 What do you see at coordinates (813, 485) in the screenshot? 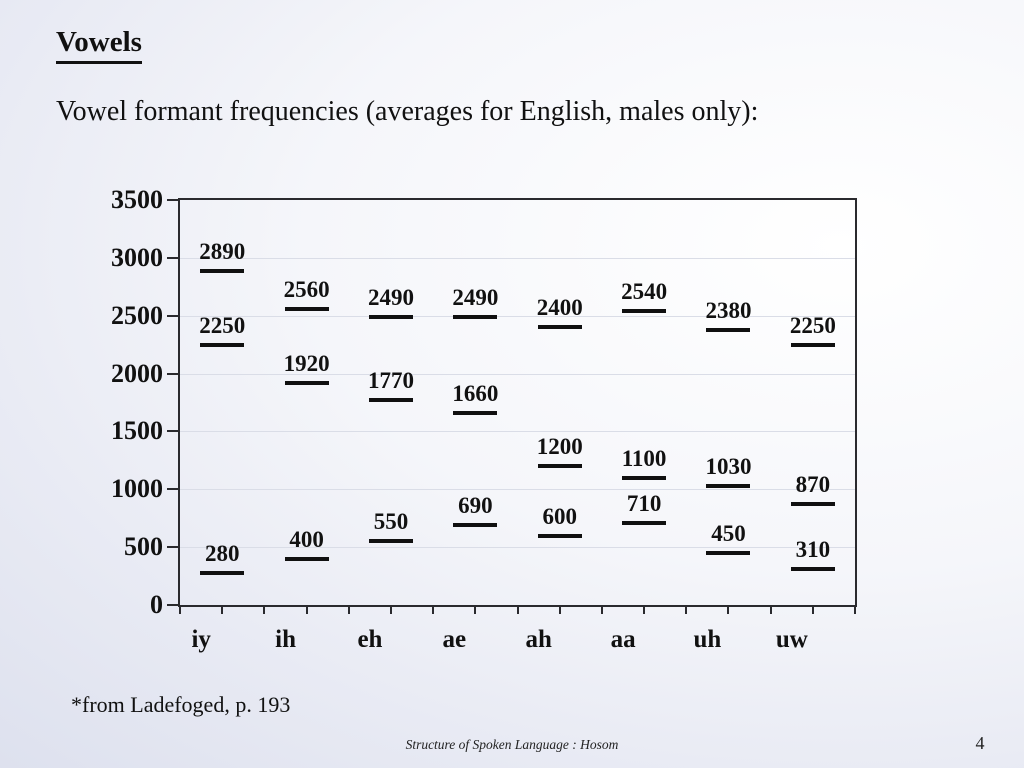
I see `data-value-label: 870` at bounding box center [813, 485].